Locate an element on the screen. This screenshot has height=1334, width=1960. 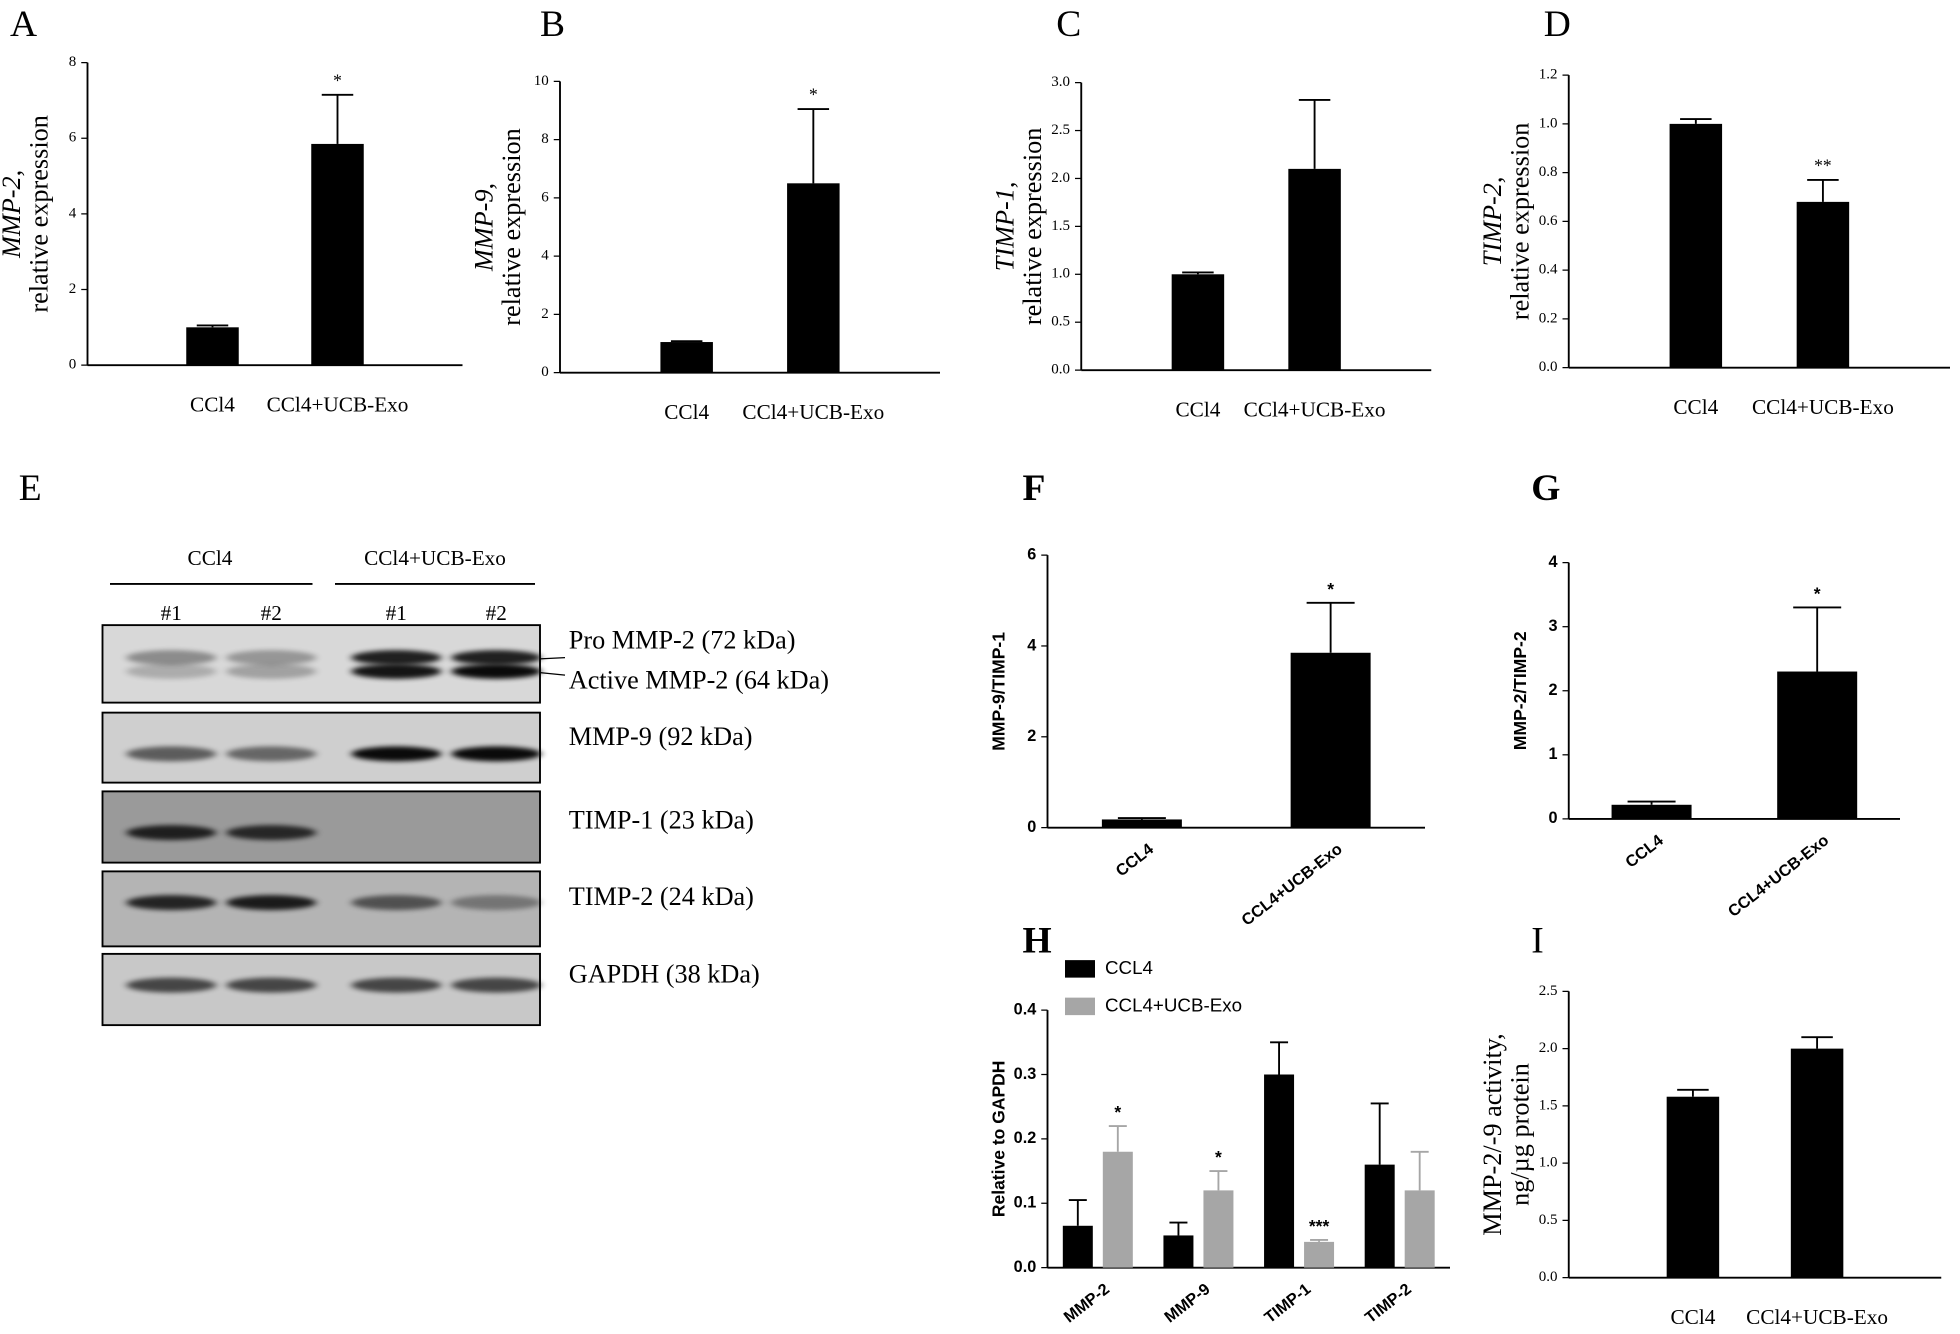
panel-letter: C is located at coordinates (1068, 24).